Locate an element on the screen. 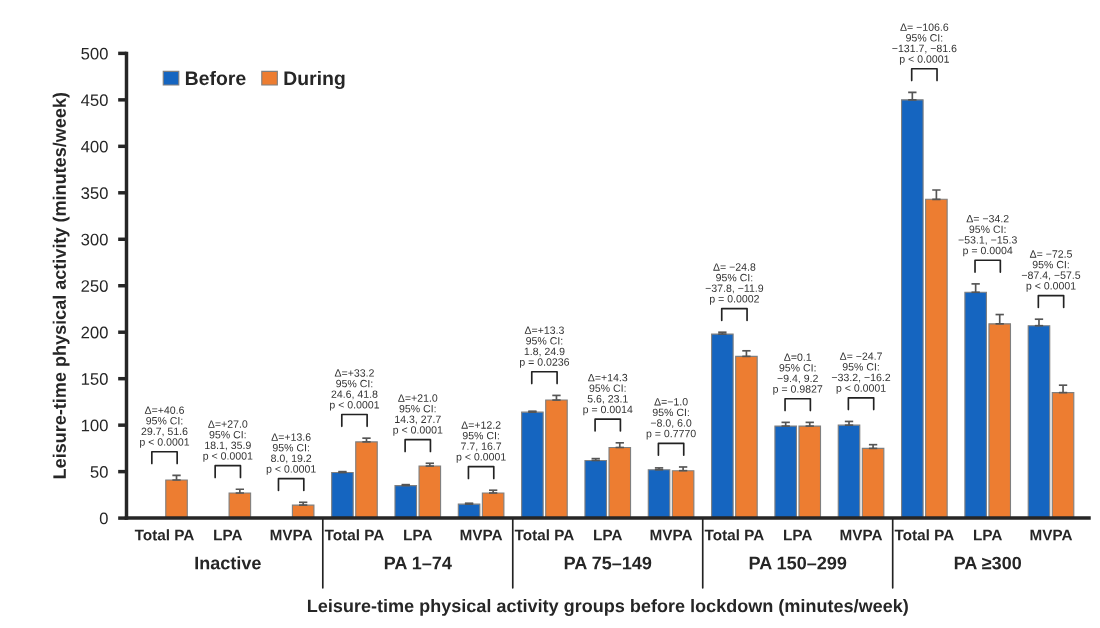  y-tick-label: 350 is located at coordinates (94, 193).